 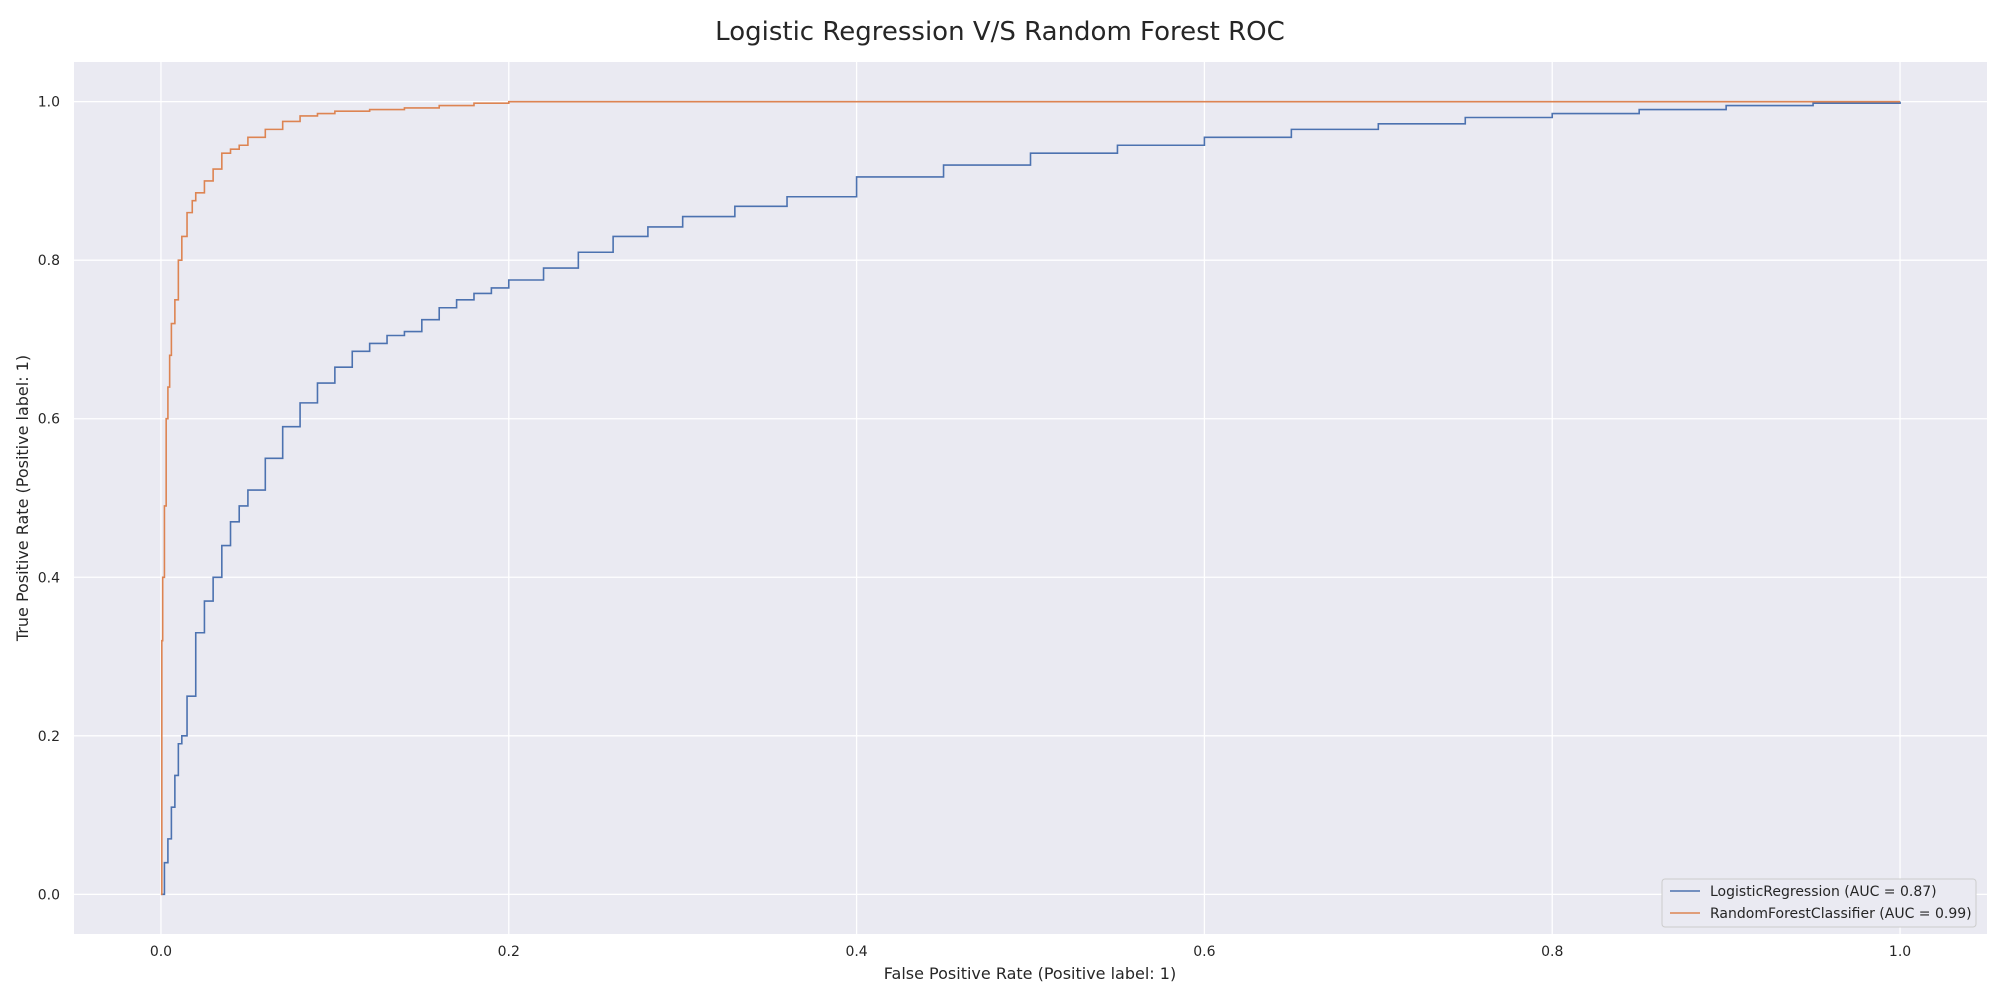 I want to click on legend-box, so click(x=1819, y=903).